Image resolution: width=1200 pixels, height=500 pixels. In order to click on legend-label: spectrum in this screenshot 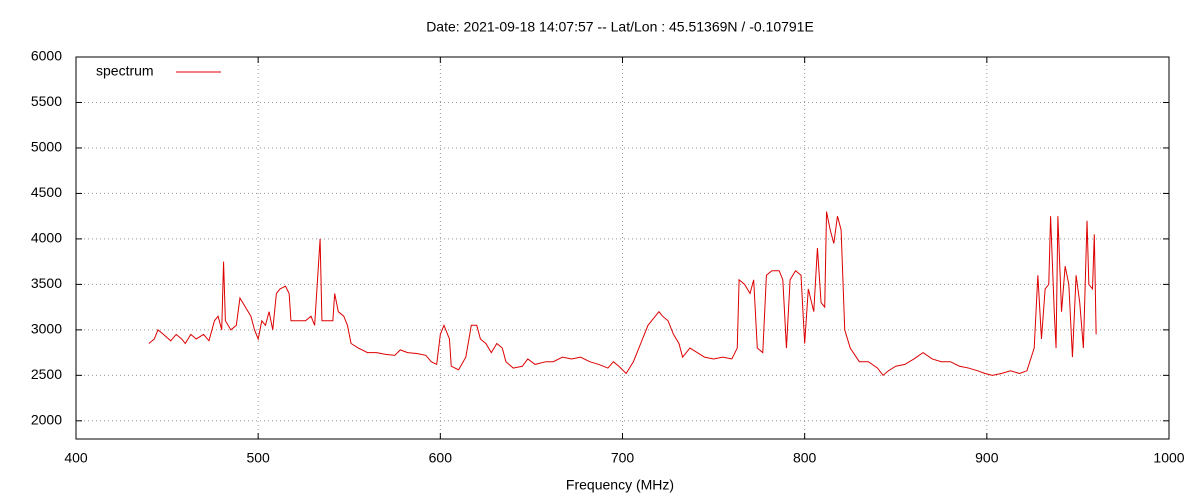, I will do `click(125, 71)`.